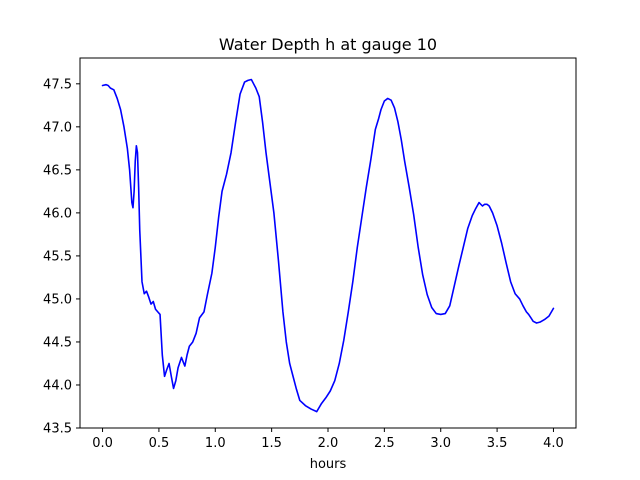 This screenshot has height=480, width=640. What do you see at coordinates (57, 84) in the screenshot?
I see `y-tick-label: 47.5` at bounding box center [57, 84].